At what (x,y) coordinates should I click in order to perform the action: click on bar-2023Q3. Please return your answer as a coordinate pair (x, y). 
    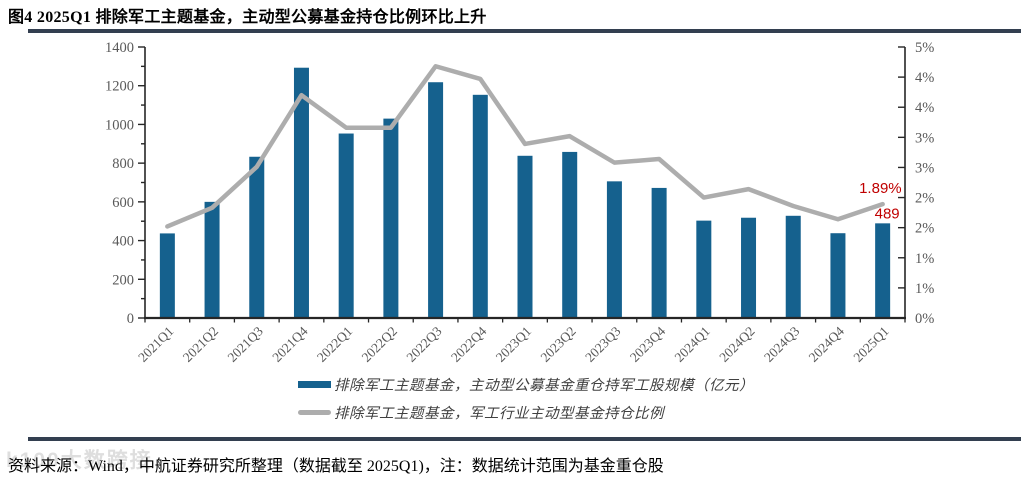
    Looking at the image, I should click on (614, 249).